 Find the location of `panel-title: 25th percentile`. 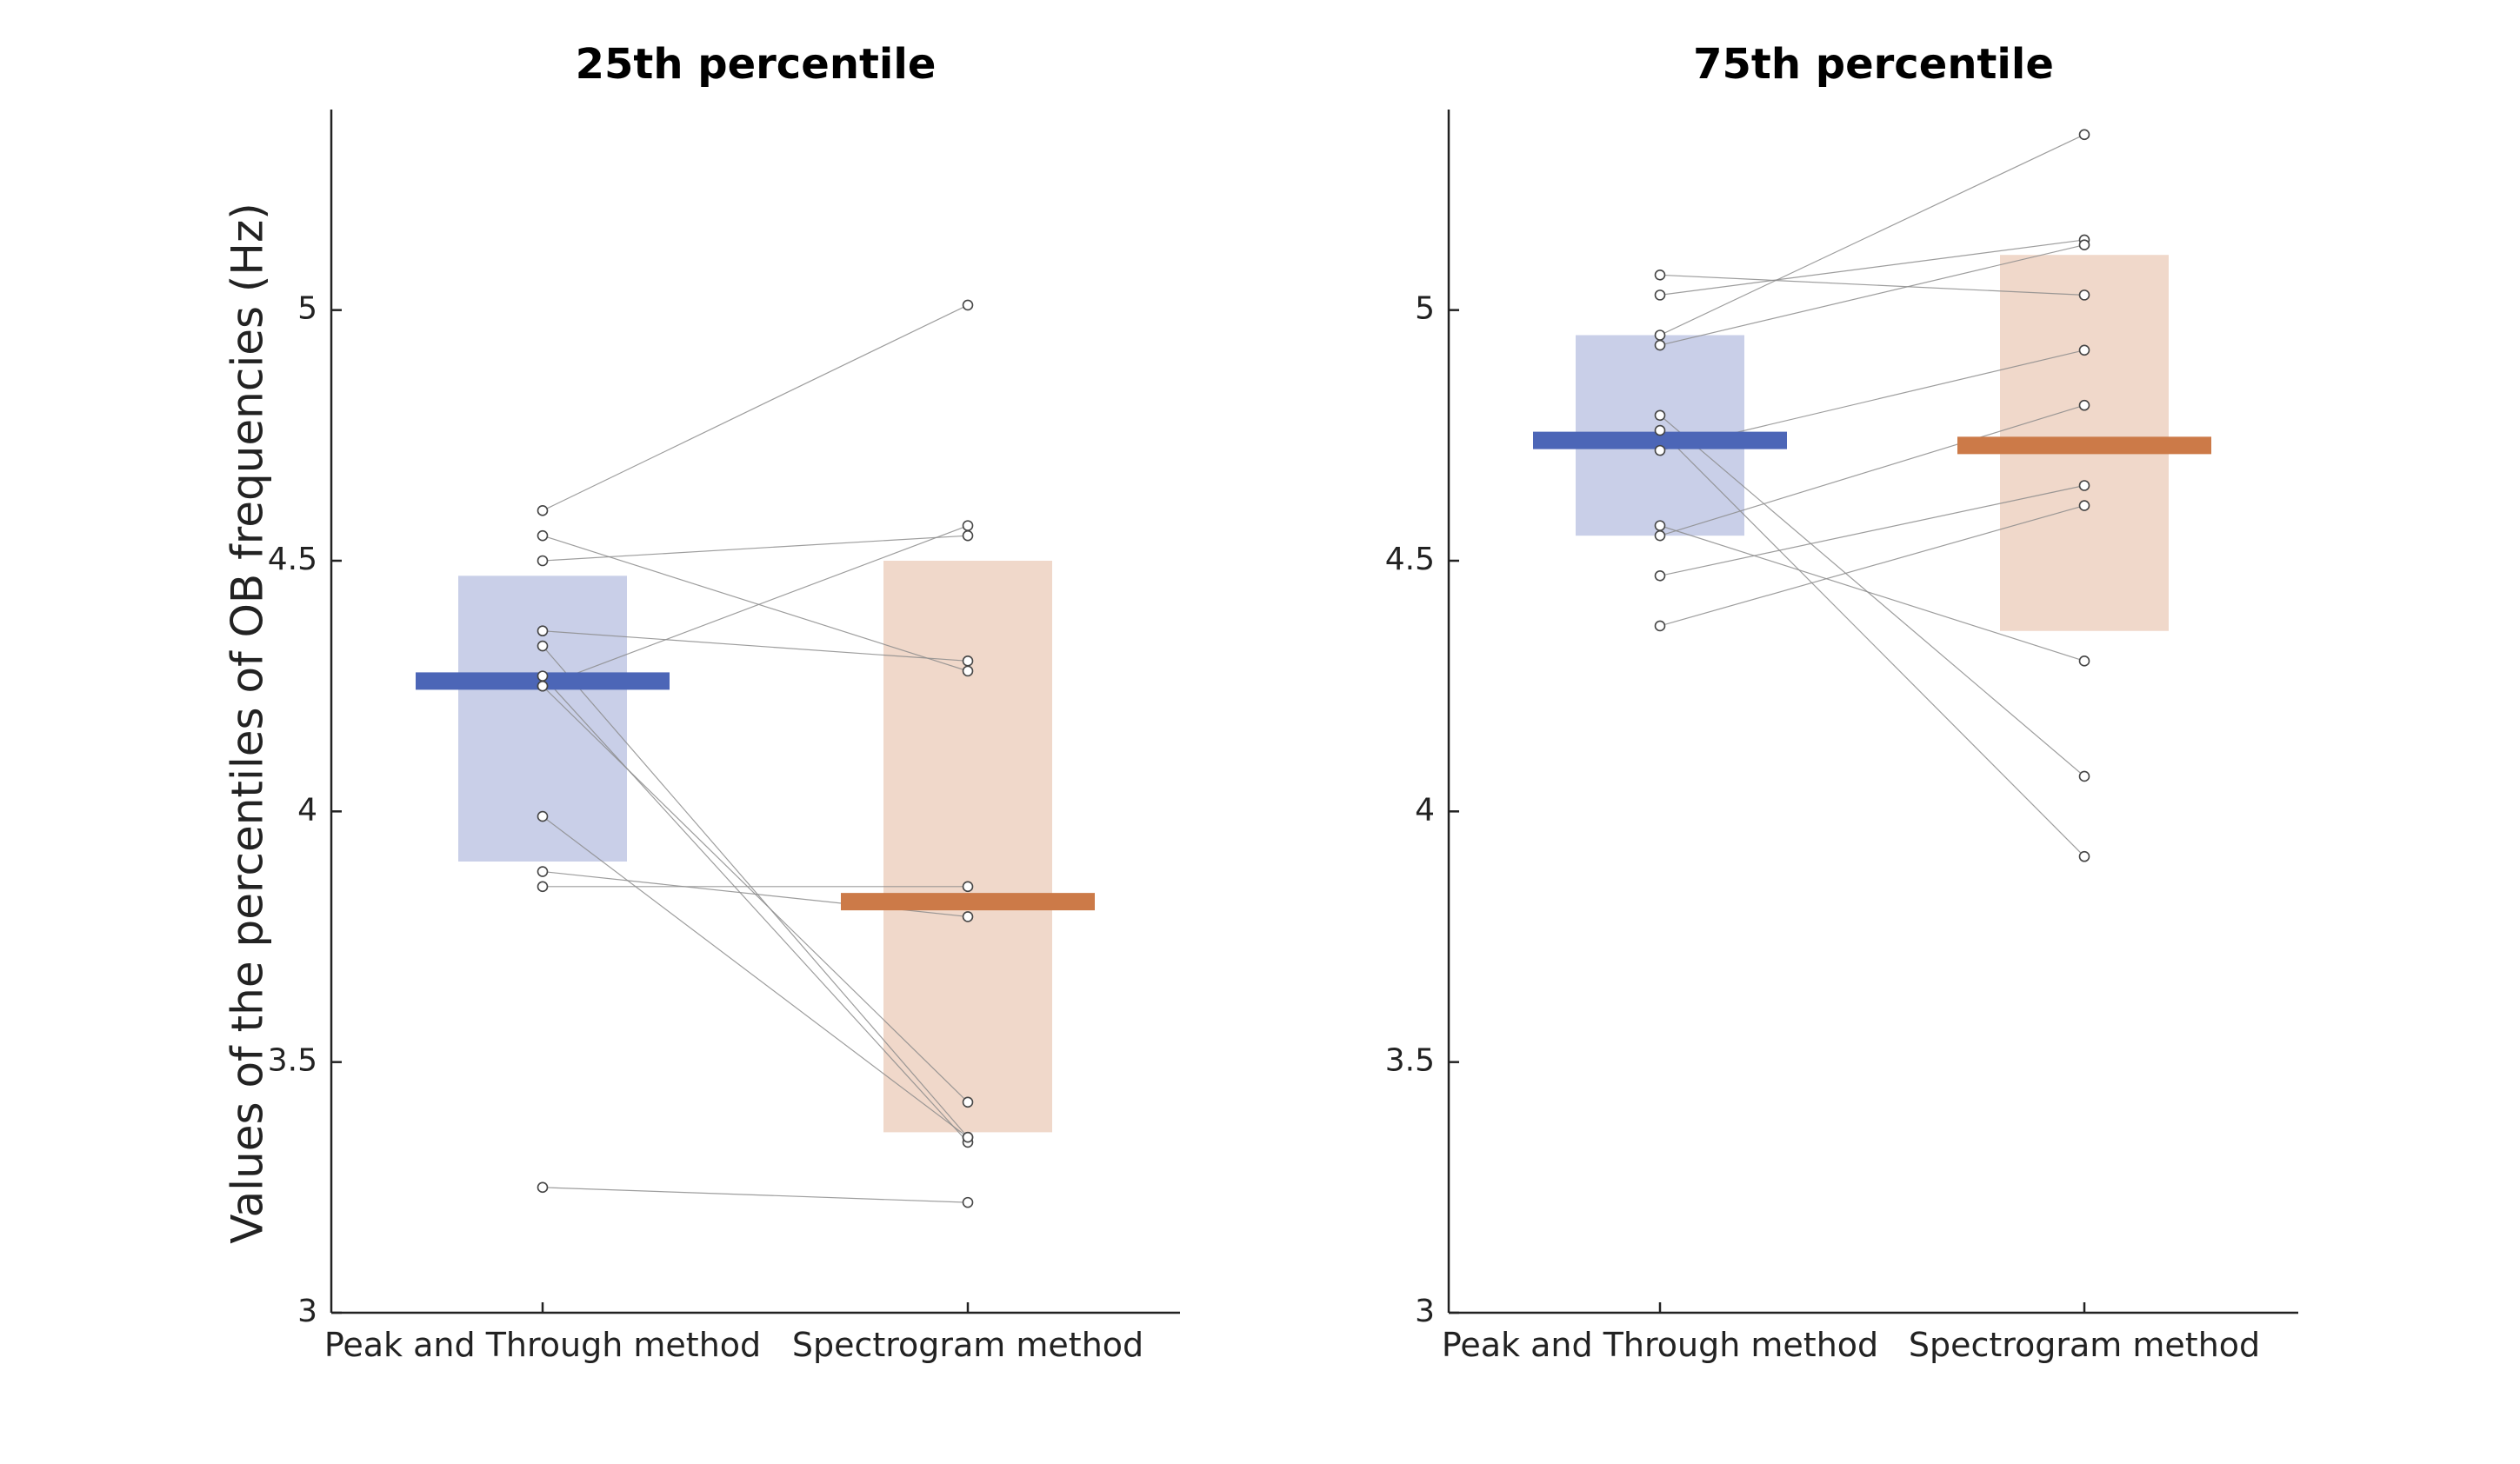

panel-title: 25th percentile is located at coordinates (756, 65).